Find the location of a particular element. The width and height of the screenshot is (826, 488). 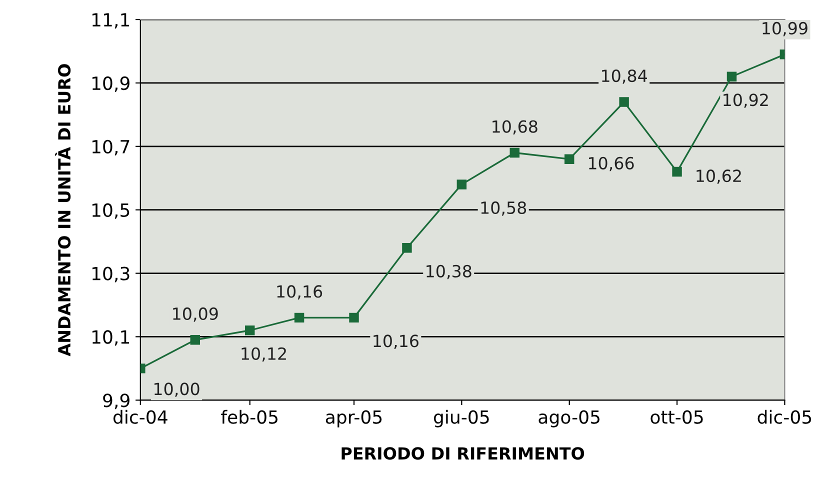

data-label: 10,38 is located at coordinates (449, 272).